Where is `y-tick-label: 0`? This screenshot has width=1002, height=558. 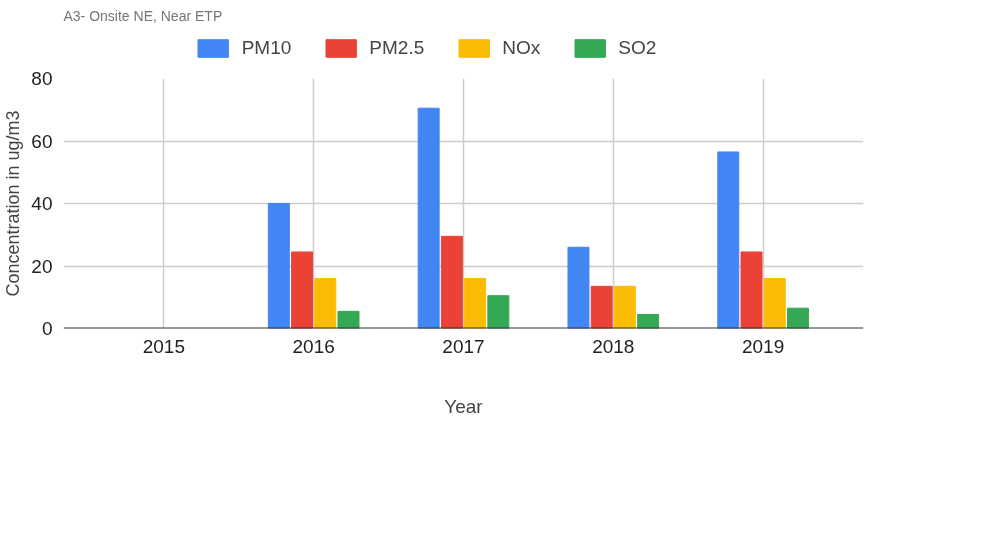
y-tick-label: 0 is located at coordinates (47, 328).